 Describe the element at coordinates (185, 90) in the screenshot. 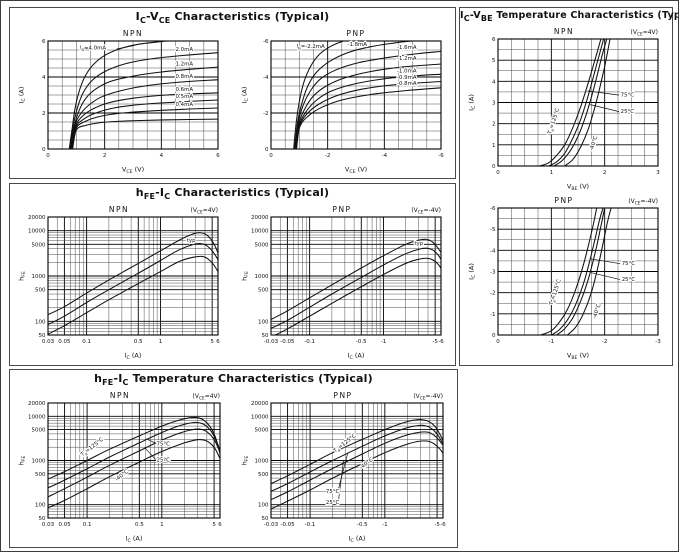

I see `svg-text: 0.6mA` at that location.